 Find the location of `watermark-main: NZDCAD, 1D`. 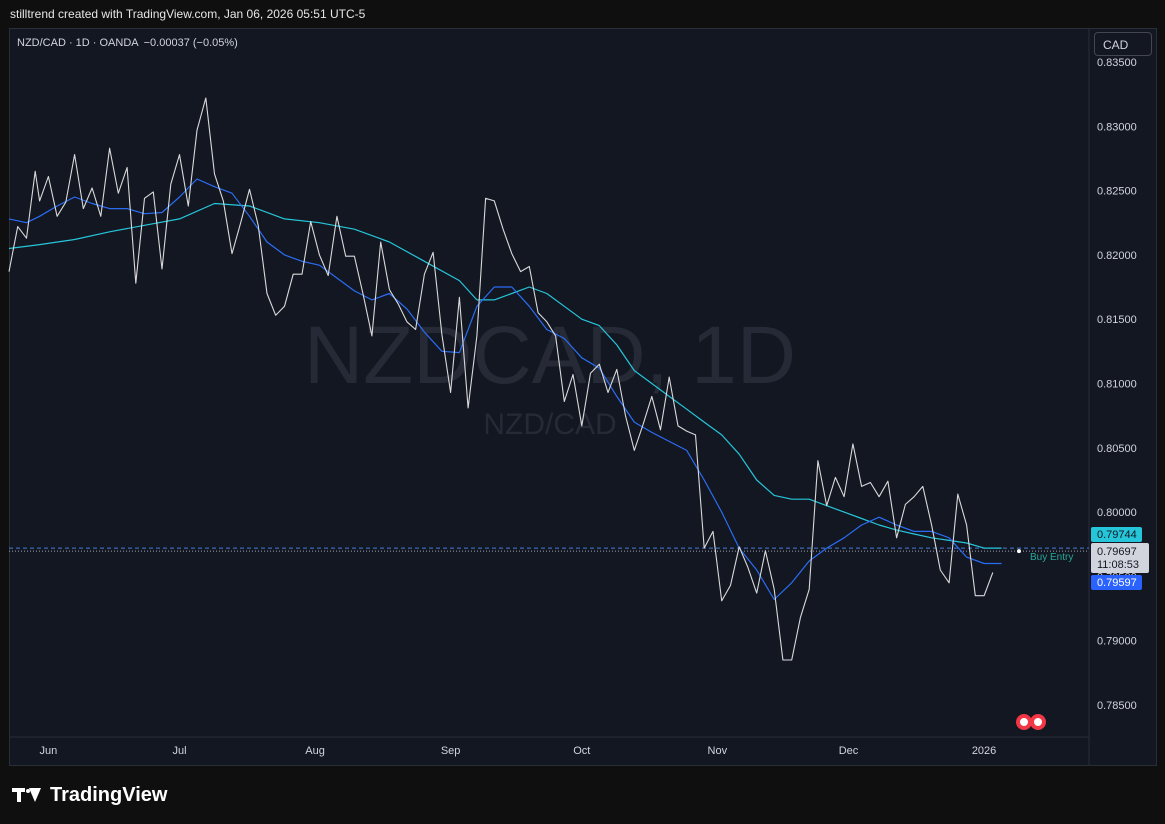

watermark-main: NZDCAD, 1D is located at coordinates (550, 355).